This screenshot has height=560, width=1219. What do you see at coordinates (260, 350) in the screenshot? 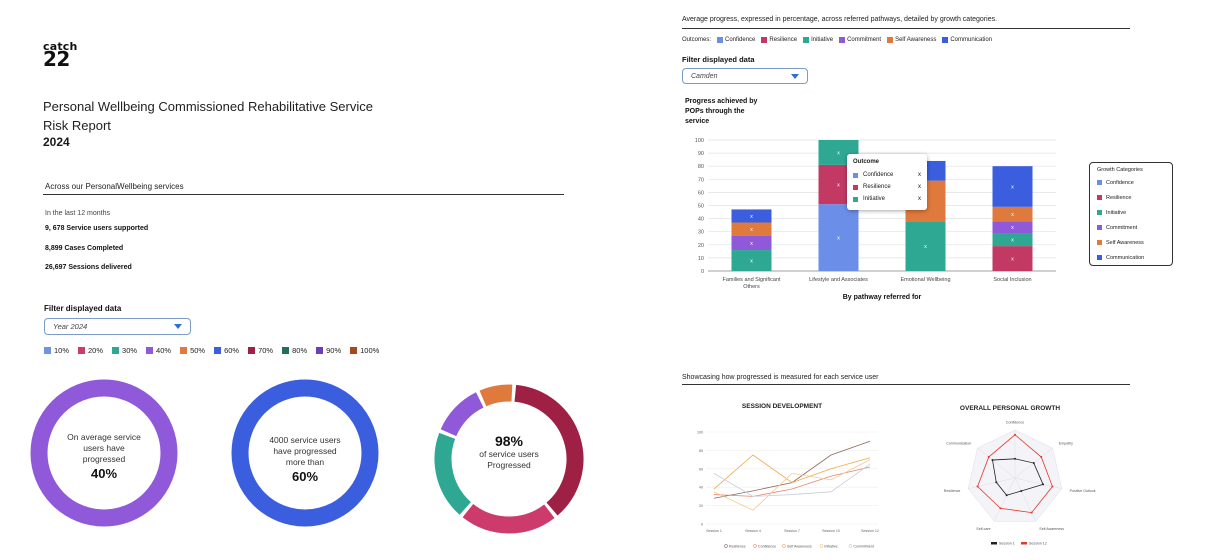
I see `pct-legend-item: 70%` at bounding box center [260, 350].